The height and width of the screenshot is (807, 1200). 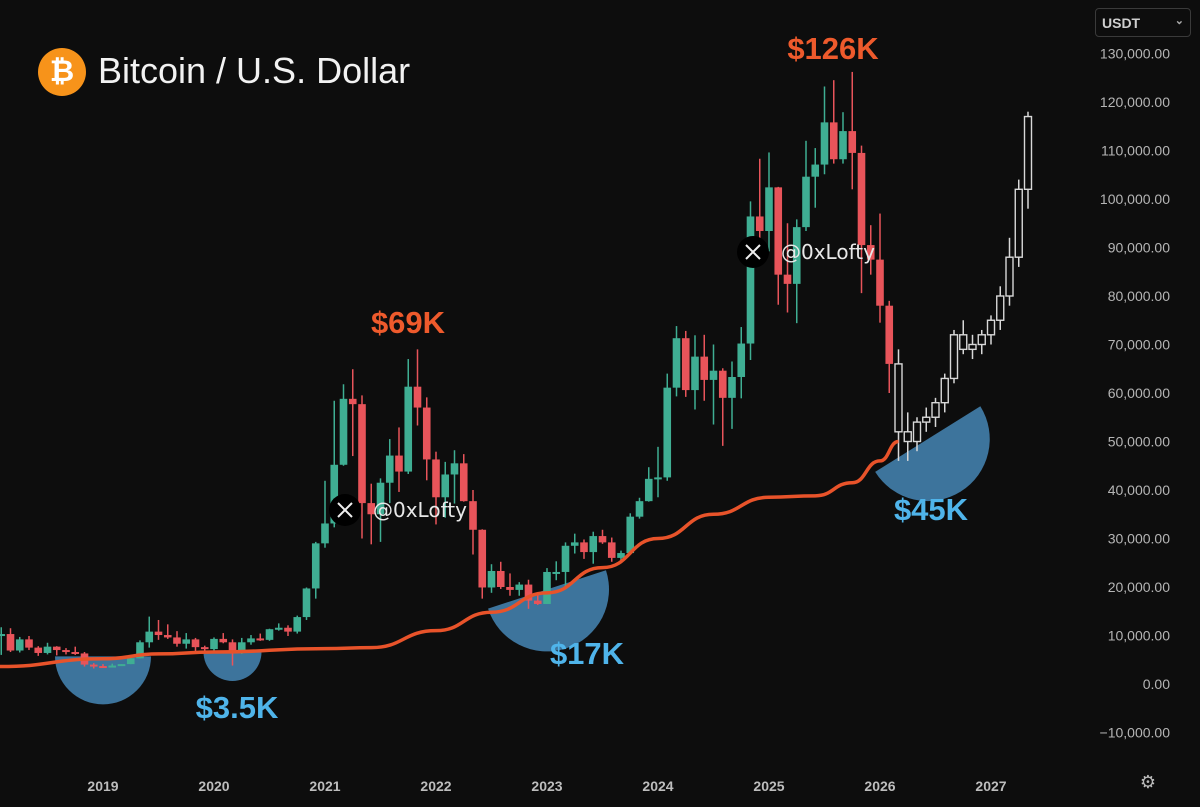 What do you see at coordinates (932, 454) in the screenshot?
I see `support-zone` at bounding box center [932, 454].